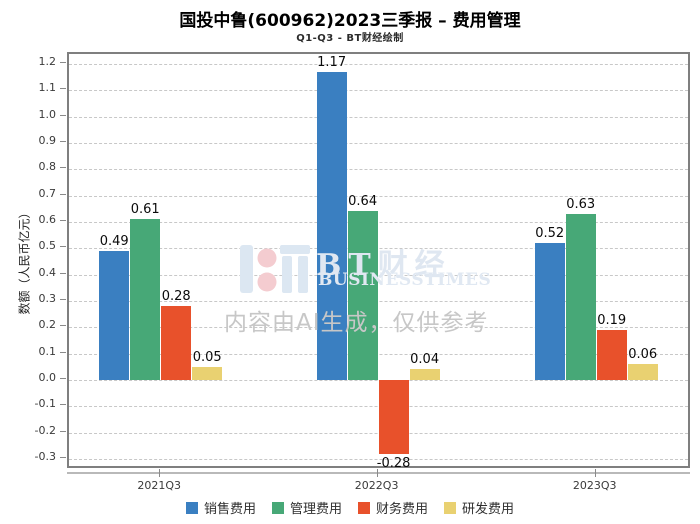 Image resolution: width=700 pixels, height=524 pixels. I want to click on x-tick-label: 2023Q3, so click(594, 485).